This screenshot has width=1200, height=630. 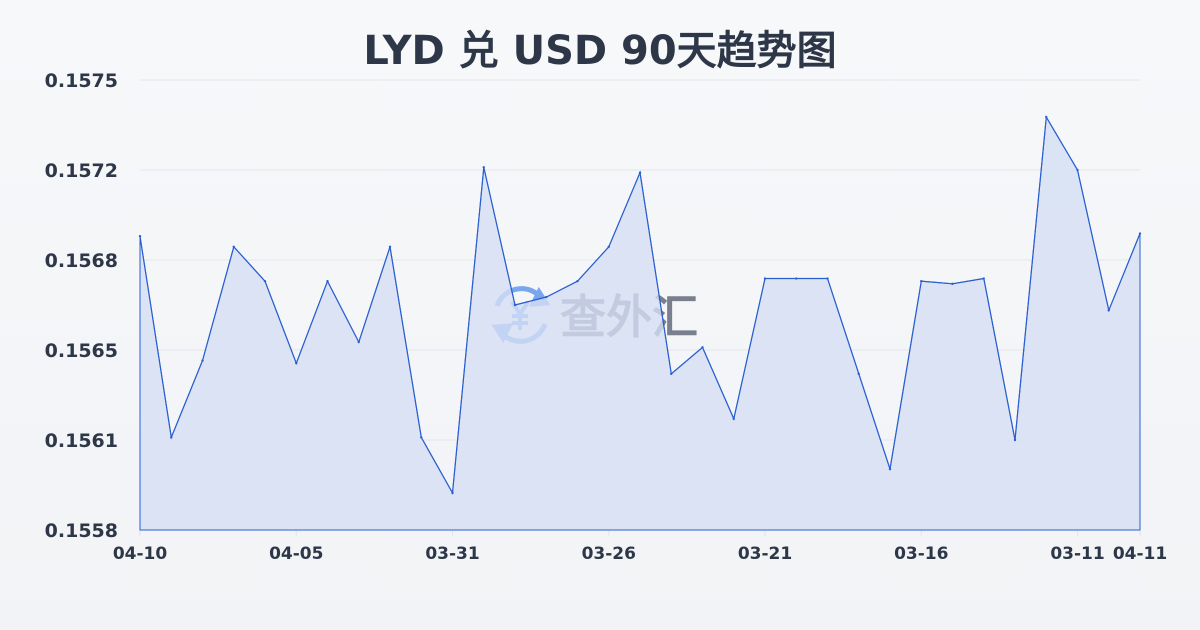 I want to click on x-tick-label: 03-21, so click(x=765, y=554).